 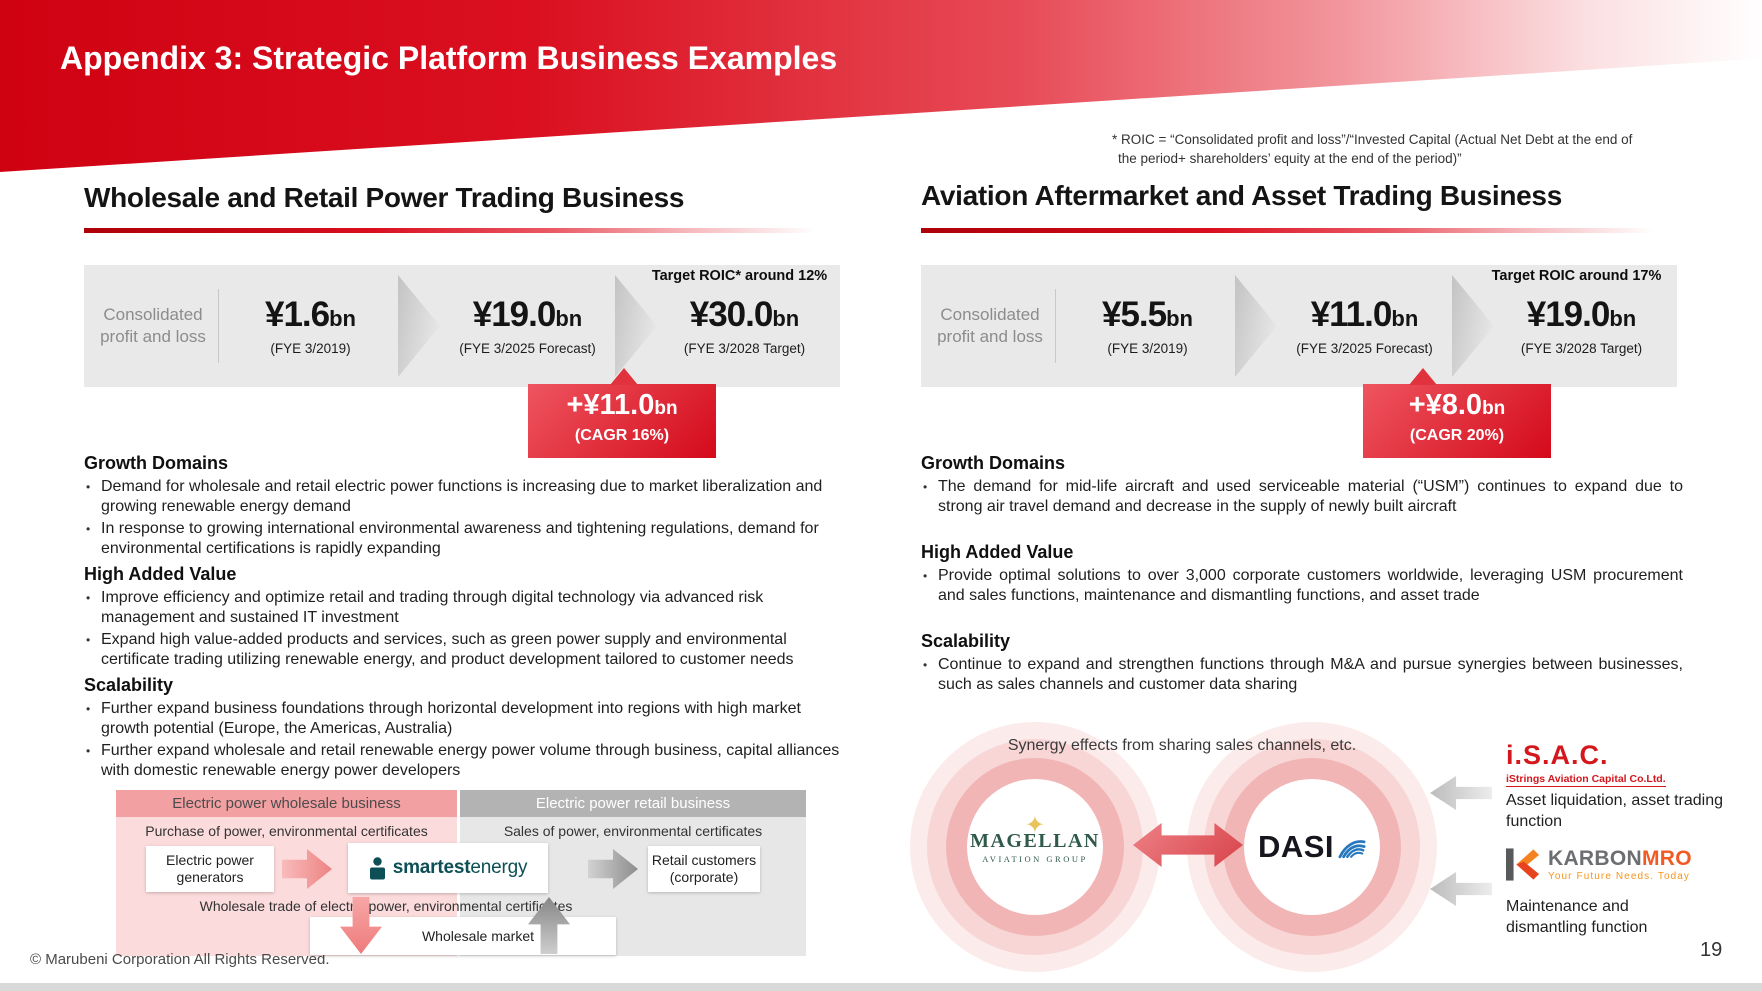 I want to click on left-consolidated-pl-label: Consolidated profit and loss, so click(x=153, y=325).